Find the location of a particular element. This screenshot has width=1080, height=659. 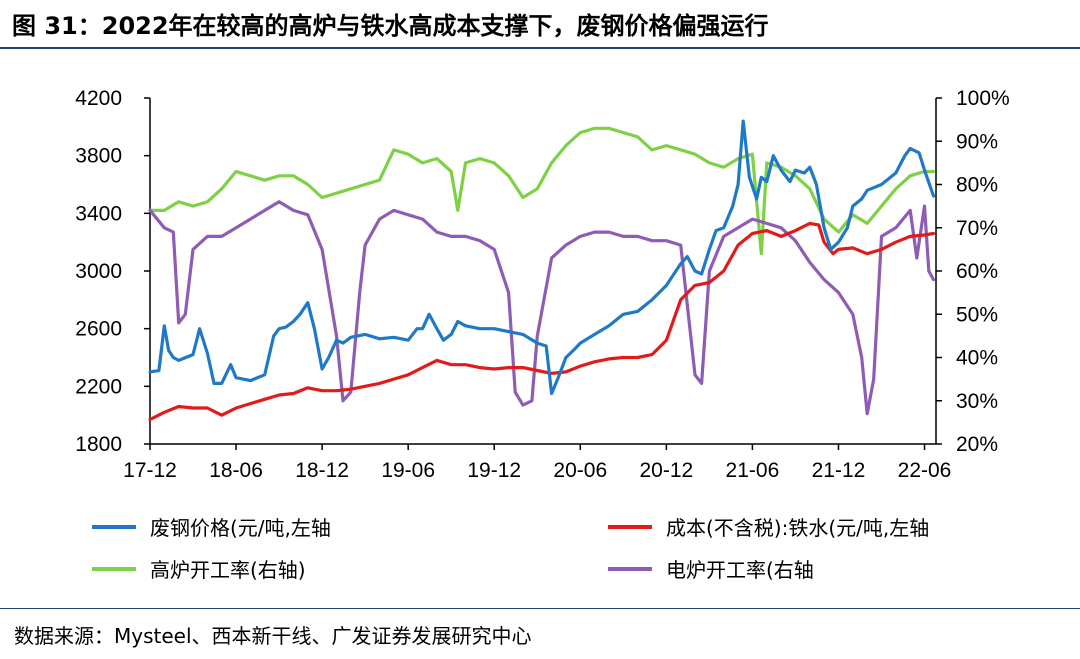

legend-item-hot-metal-cost: 成本(不含税):铁水(元/吨,左轴 is located at coordinates (768, 526).